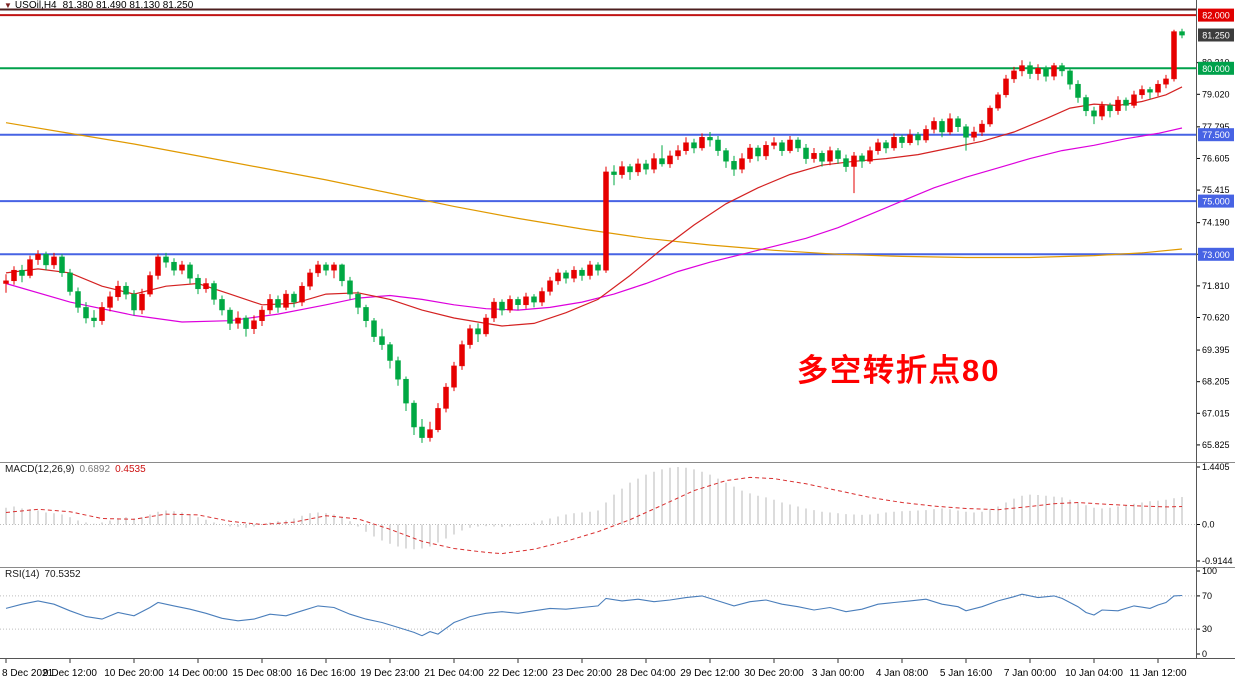  Describe the element at coordinates (518, 673) in the screenshot. I see `time-axis-label: 22 Dec 12:00` at that location.